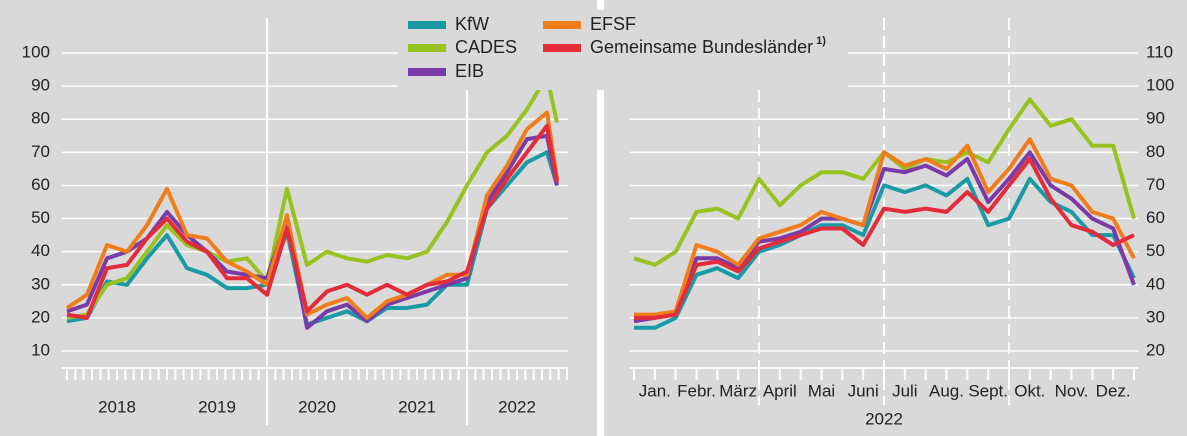 This screenshot has height=436, width=1187. What do you see at coordinates (417, 406) in the screenshot?
I see `x-tick-label: 2021` at bounding box center [417, 406].